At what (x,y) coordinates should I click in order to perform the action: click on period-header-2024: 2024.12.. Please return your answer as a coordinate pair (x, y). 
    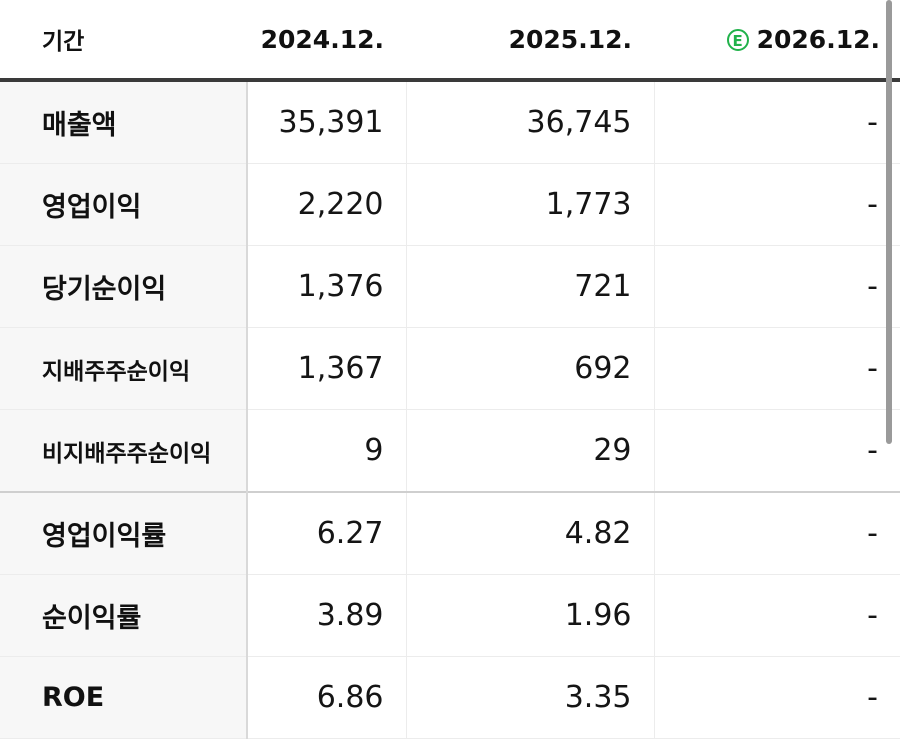
    Looking at the image, I should click on (326, 41).